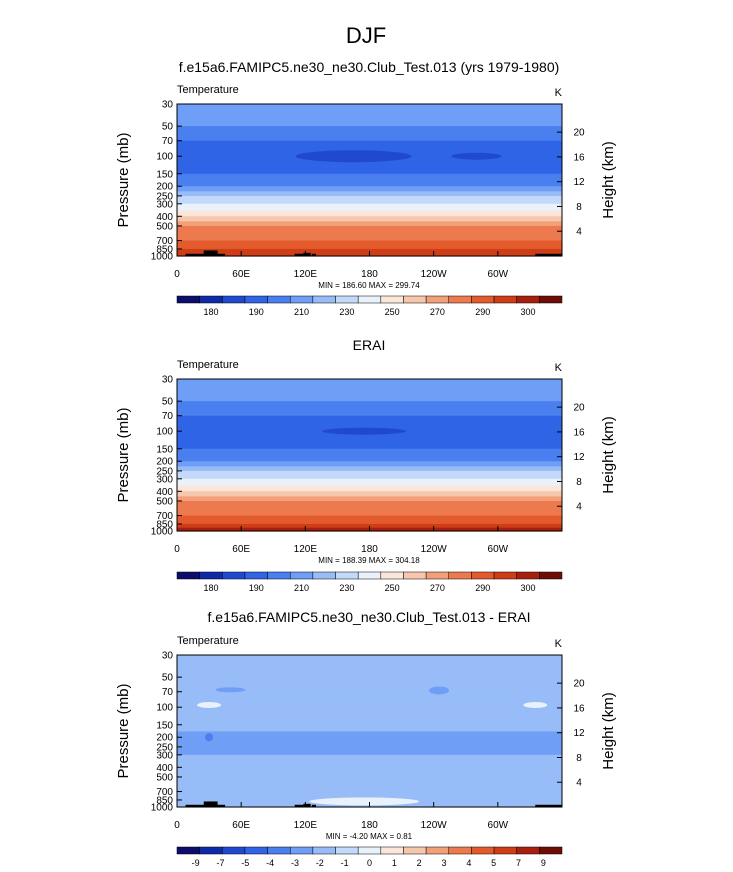 The width and height of the screenshot is (733, 872). What do you see at coordinates (164, 479) in the screenshot?
I see `y-tick-label: 300` at bounding box center [164, 479].